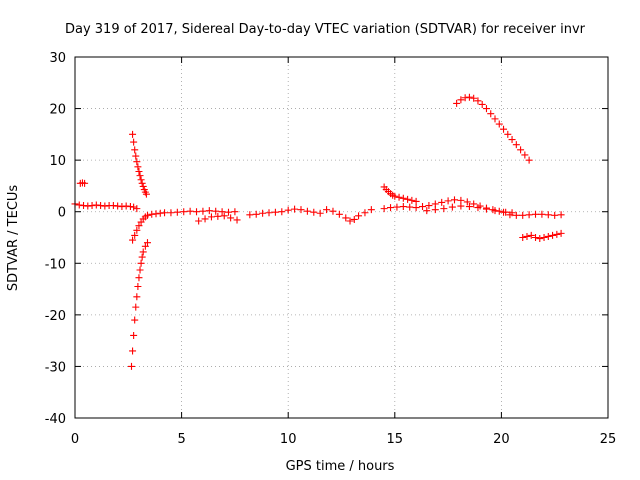 The height and width of the screenshot is (480, 640). I want to click on y-axis-label: SDTVAR / TECUs, so click(13, 238).